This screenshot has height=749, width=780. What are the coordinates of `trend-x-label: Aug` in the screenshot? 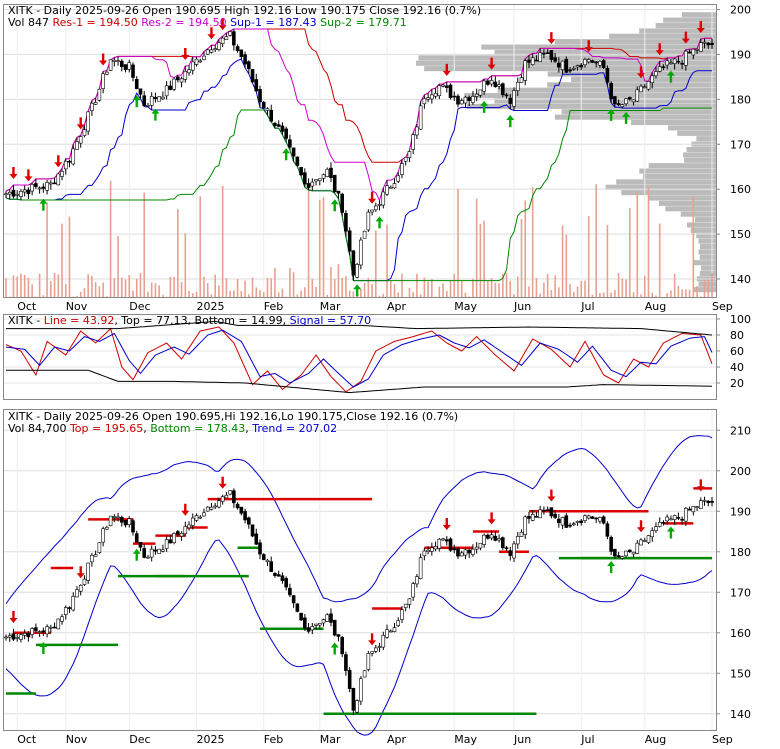 It's located at (655, 739).